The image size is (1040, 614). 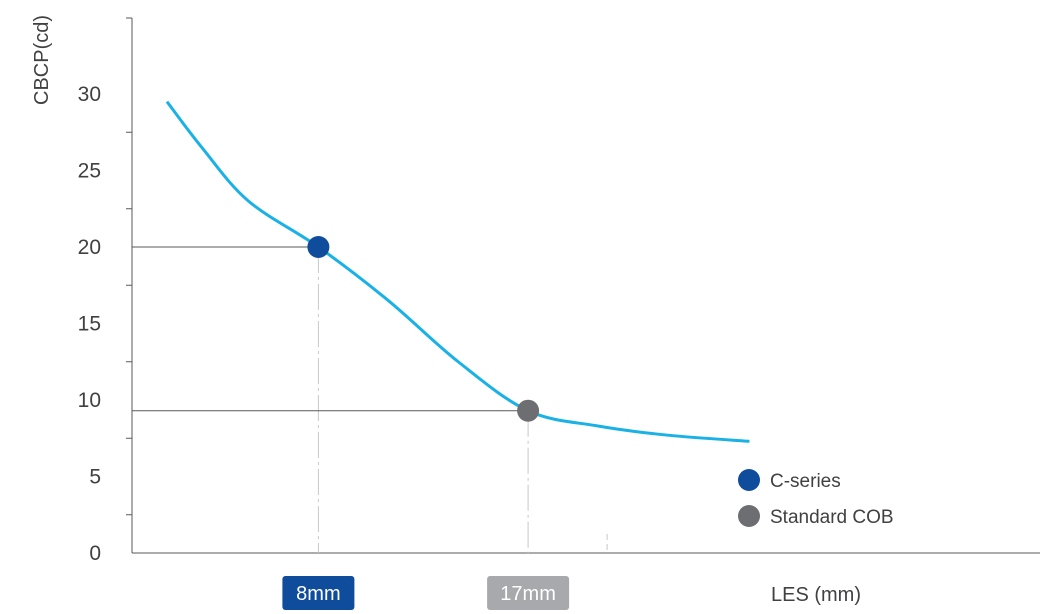 I want to click on point-markers, so click(x=423, y=329).